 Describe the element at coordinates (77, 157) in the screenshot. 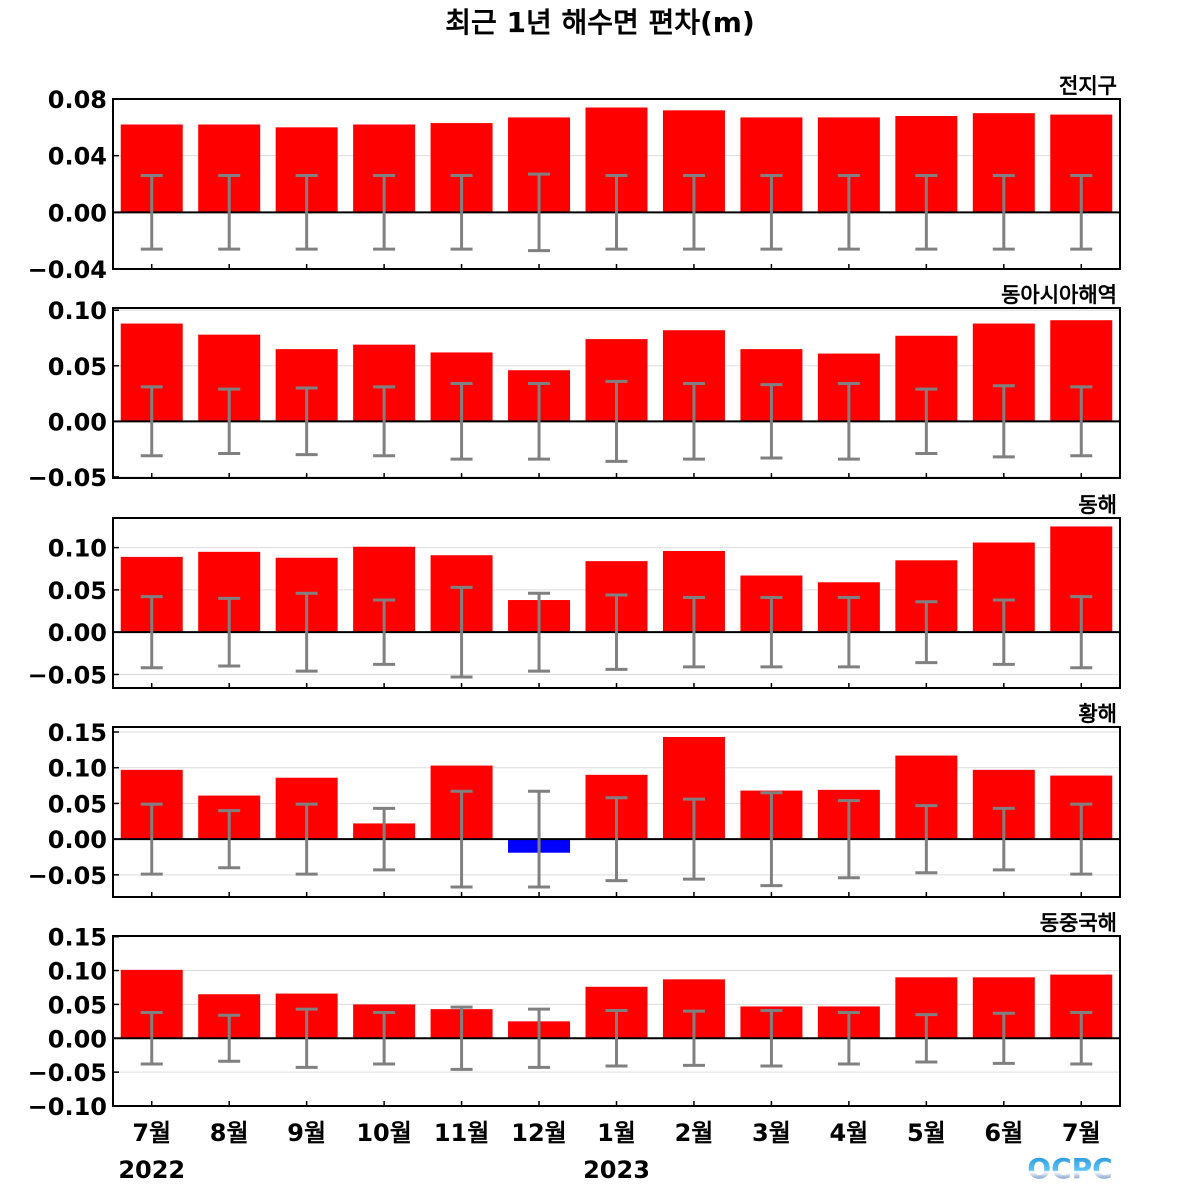

I see `y-tick-label: 0.04` at that location.